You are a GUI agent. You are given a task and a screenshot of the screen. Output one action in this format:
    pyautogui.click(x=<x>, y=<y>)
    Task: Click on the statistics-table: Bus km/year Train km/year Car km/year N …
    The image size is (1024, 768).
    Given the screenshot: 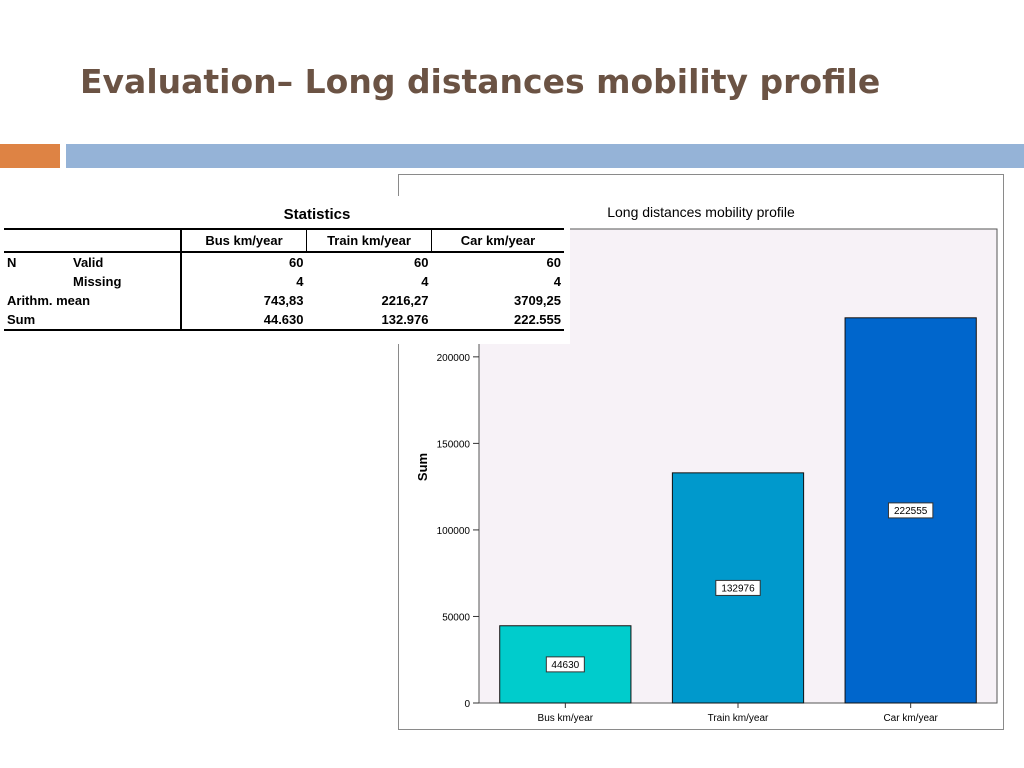 What is the action you would take?
    pyautogui.click(x=284, y=279)
    